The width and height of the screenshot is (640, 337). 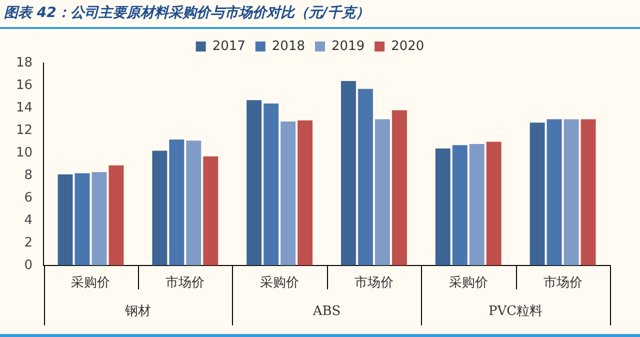 What do you see at coordinates (28, 175) in the screenshot?
I see `y-tick-label: 8` at bounding box center [28, 175].